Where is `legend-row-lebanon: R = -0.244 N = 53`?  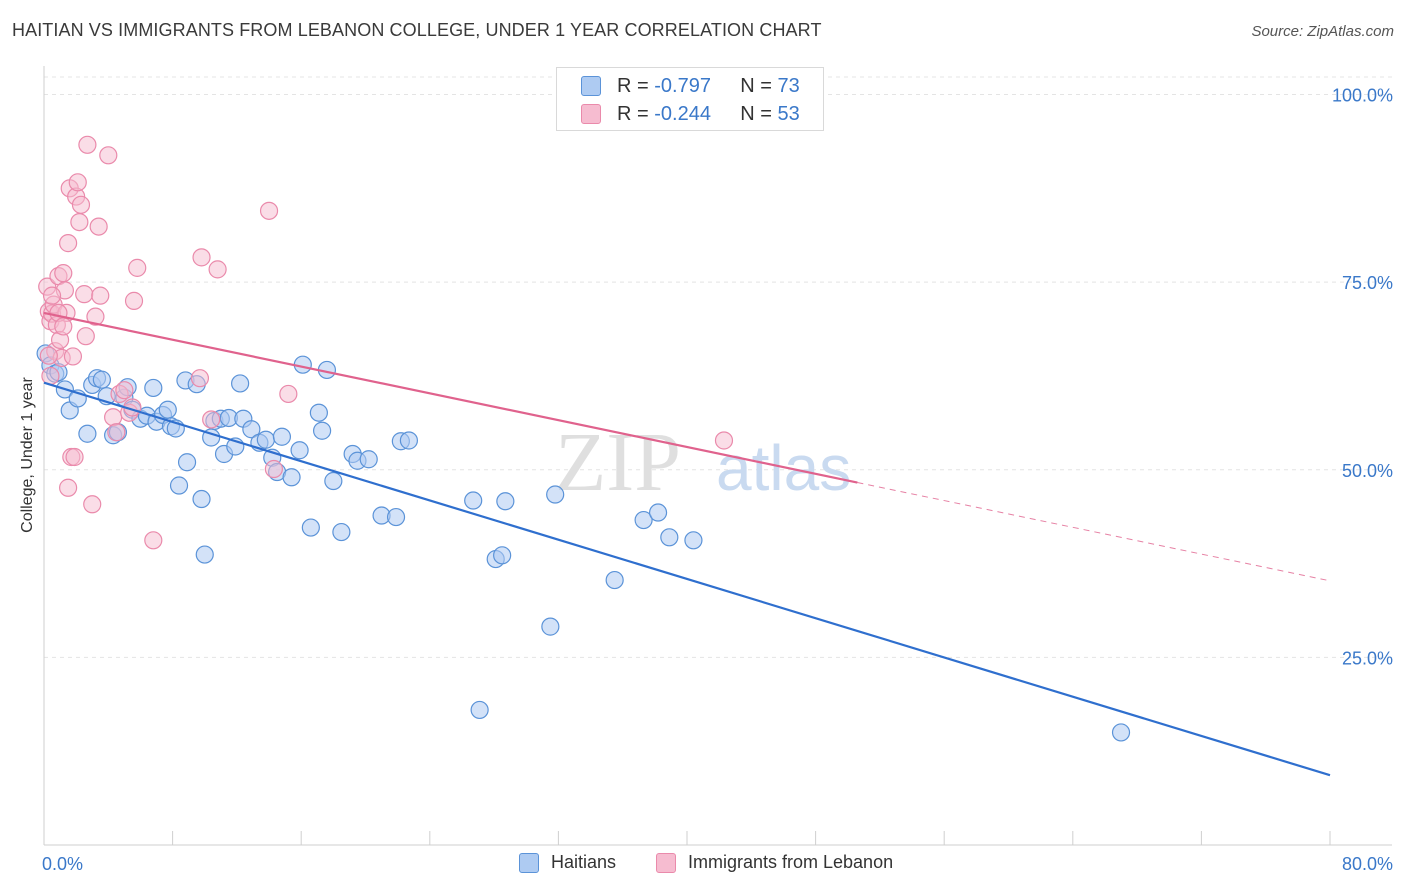 legend-row-lebanon: R = -0.244 N = 53 is located at coordinates (690, 114).